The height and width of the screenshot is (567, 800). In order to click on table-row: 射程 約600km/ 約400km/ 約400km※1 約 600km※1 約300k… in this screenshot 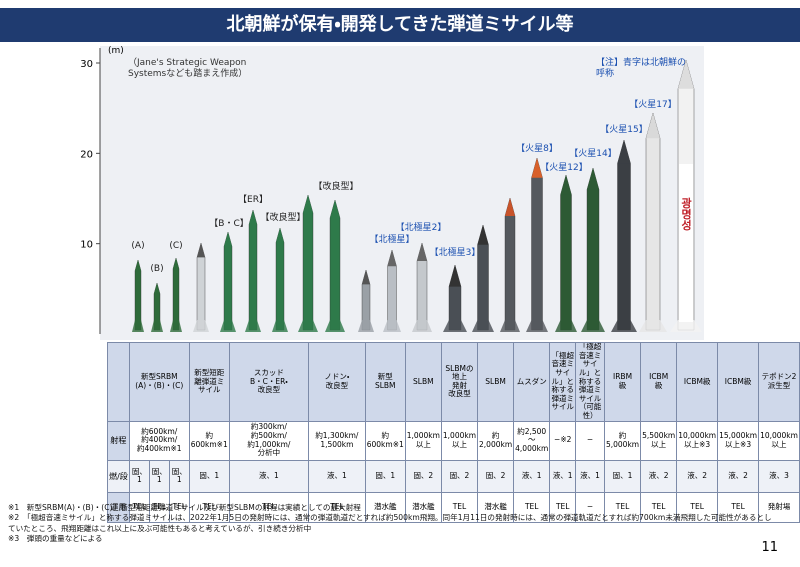, I will do `click(453, 440)`.